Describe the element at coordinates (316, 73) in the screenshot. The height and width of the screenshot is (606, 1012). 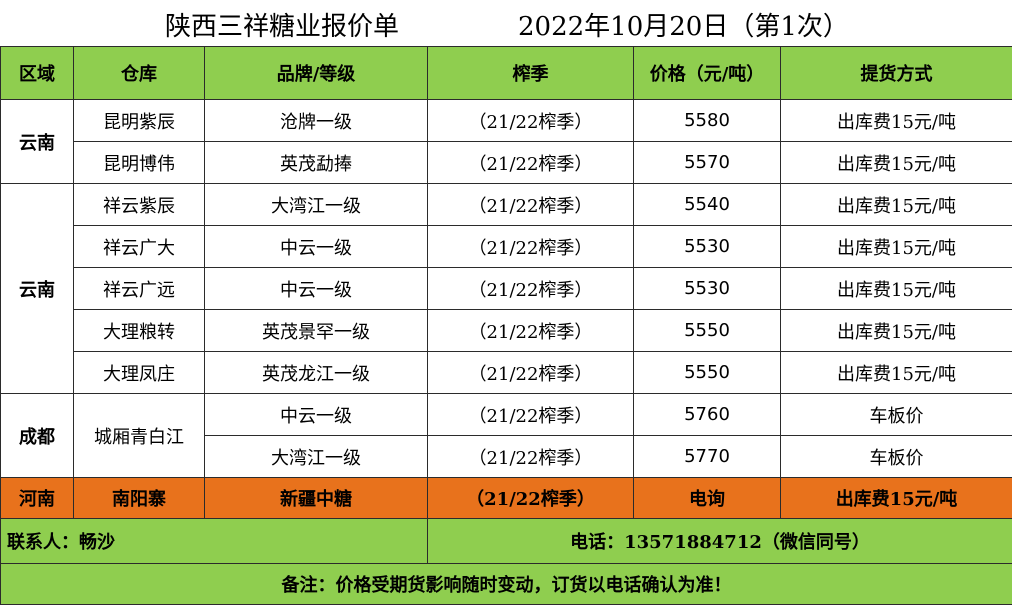
I see `col-header-brand: 品牌/等级` at that location.